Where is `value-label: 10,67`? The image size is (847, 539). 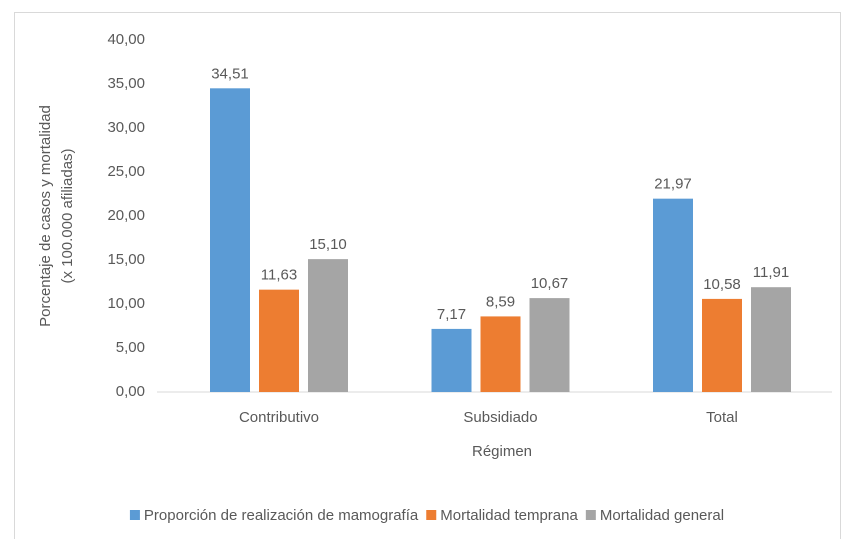
value-label: 10,67 is located at coordinates (550, 283).